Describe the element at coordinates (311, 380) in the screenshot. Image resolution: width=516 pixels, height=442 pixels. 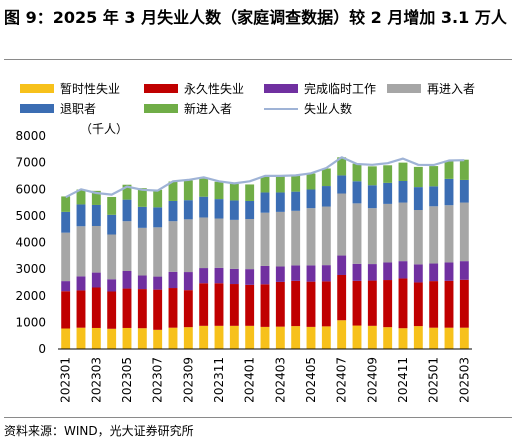
I see `x-tick-label: 202405` at that location.